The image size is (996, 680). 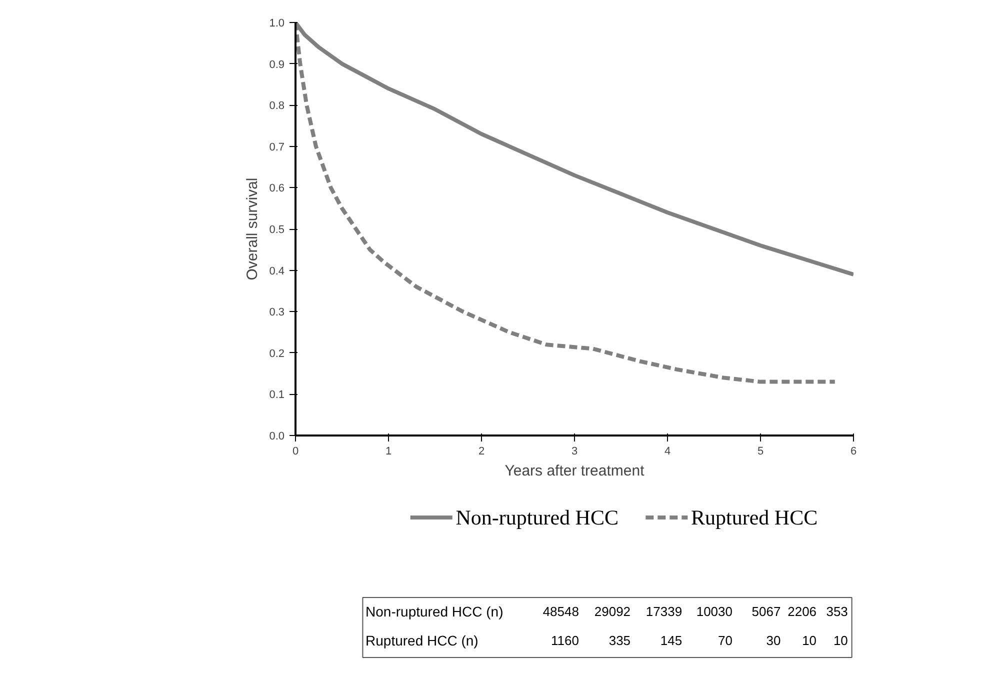 I want to click on y-axis-title: Overall survival, so click(x=253, y=229).